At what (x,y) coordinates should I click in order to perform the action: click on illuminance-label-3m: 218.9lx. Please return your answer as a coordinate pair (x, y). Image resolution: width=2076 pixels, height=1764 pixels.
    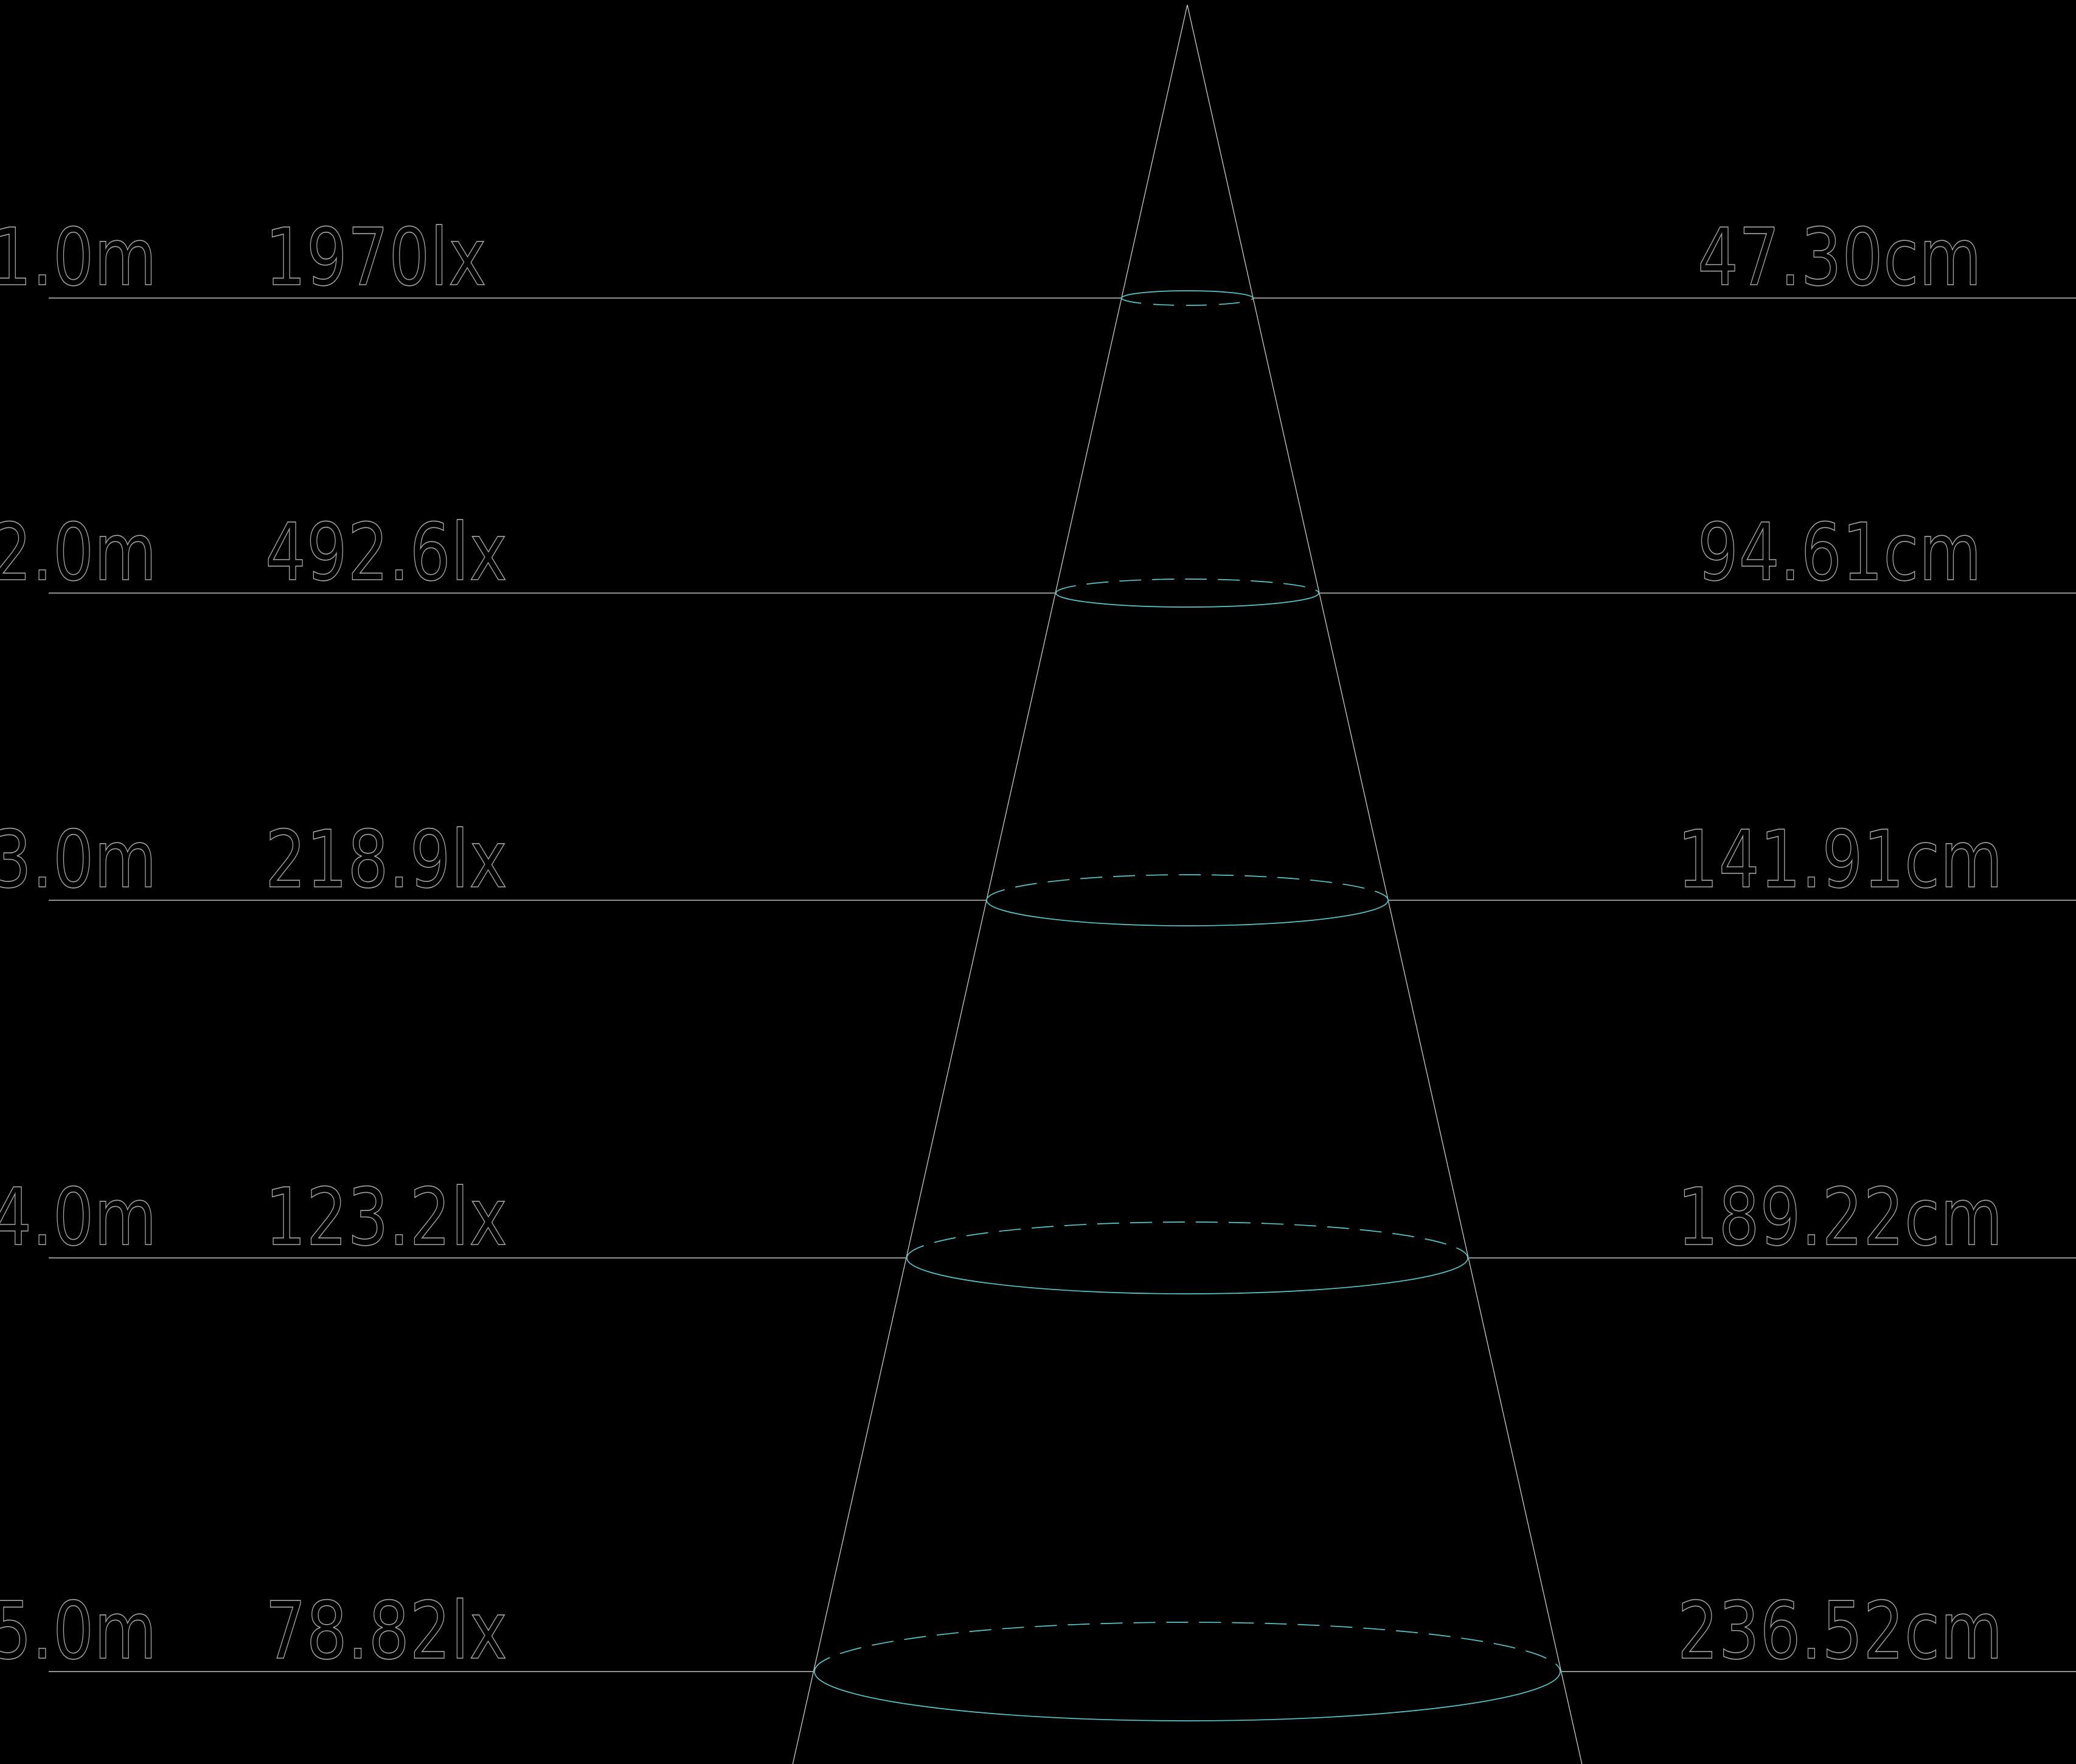
    Looking at the image, I should click on (414, 859).